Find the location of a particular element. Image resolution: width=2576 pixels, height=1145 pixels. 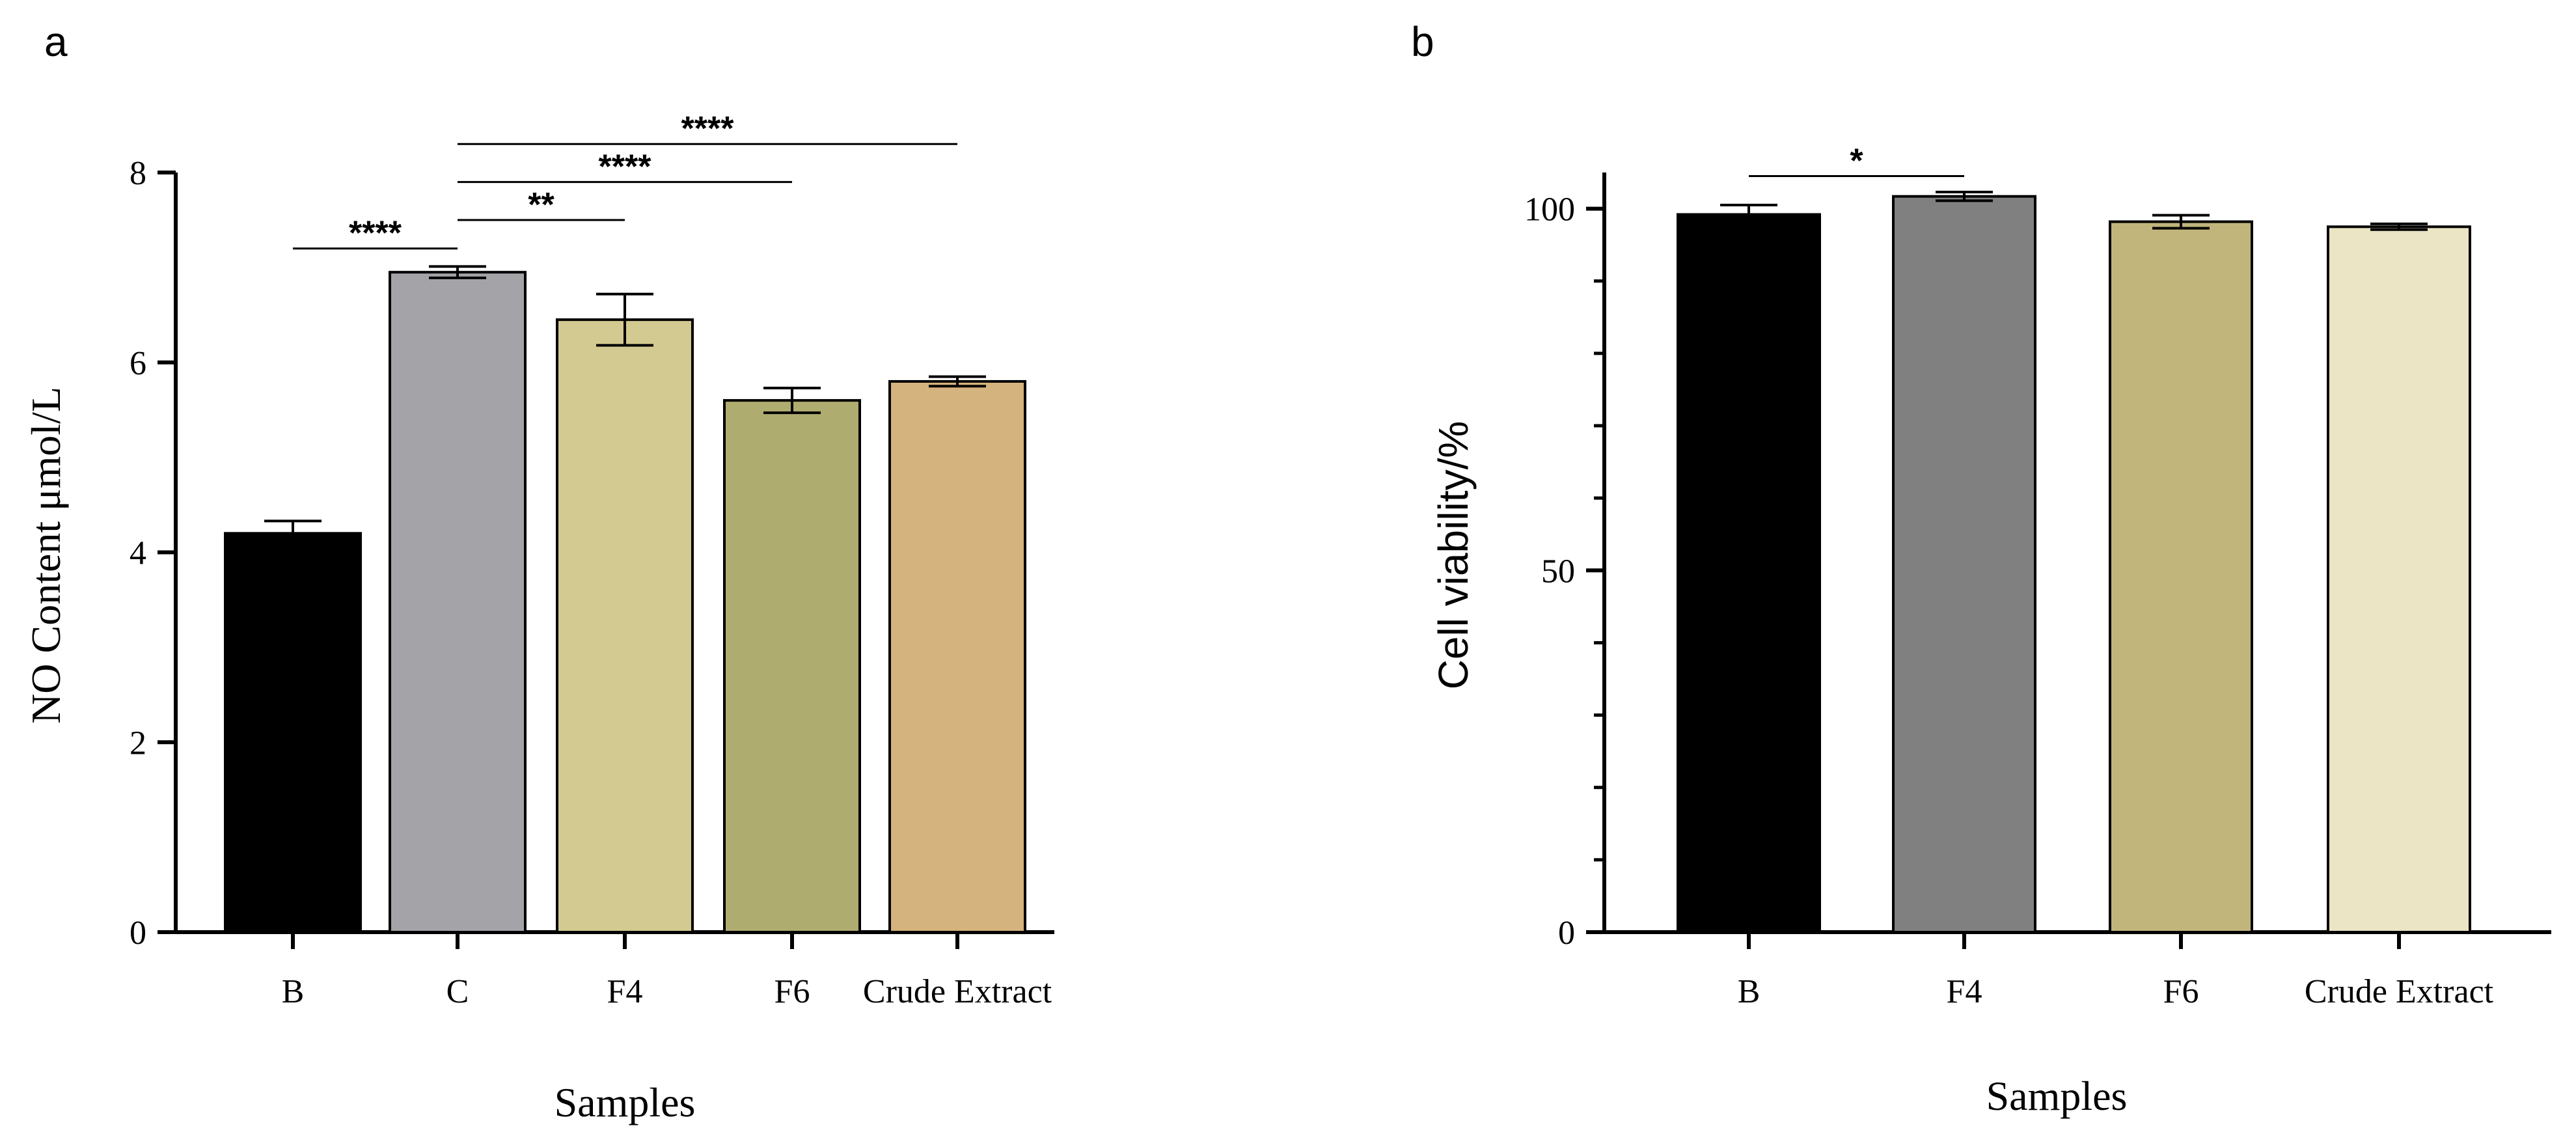

y-tick-label: 4 is located at coordinates (138, 553).